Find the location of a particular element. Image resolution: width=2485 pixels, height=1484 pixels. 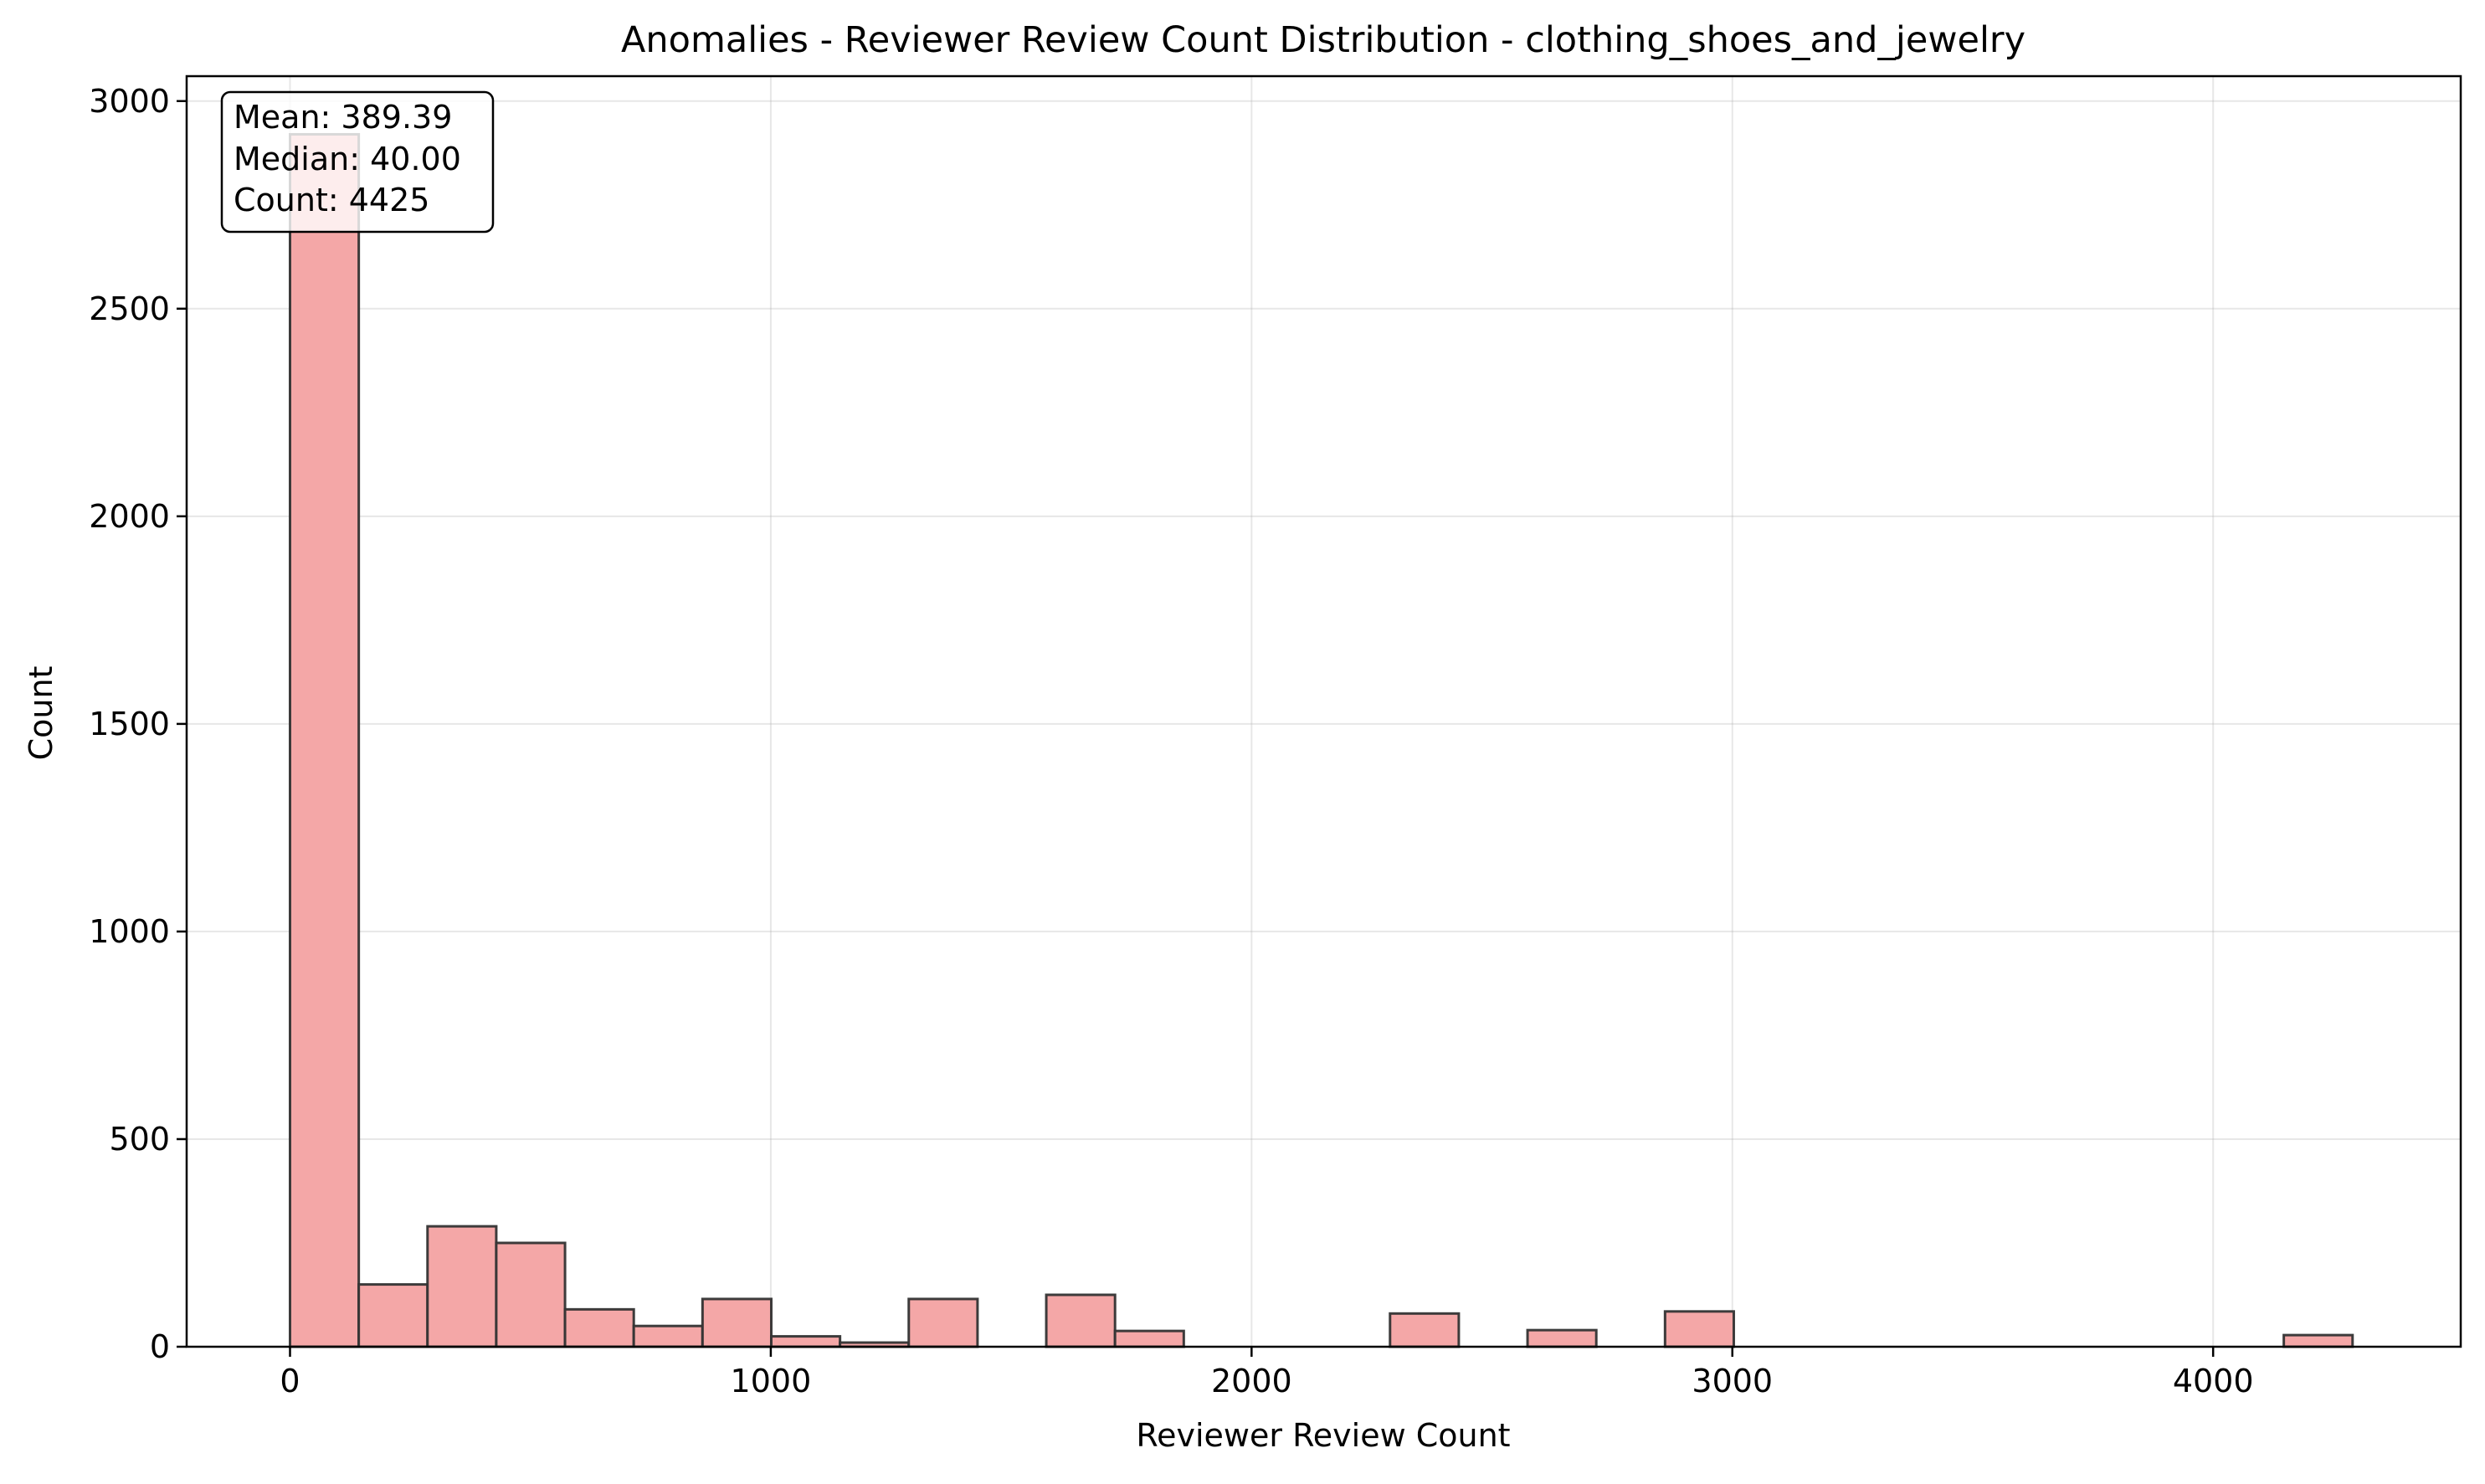

x-tick-label: 4000 is located at coordinates (2213, 1381).